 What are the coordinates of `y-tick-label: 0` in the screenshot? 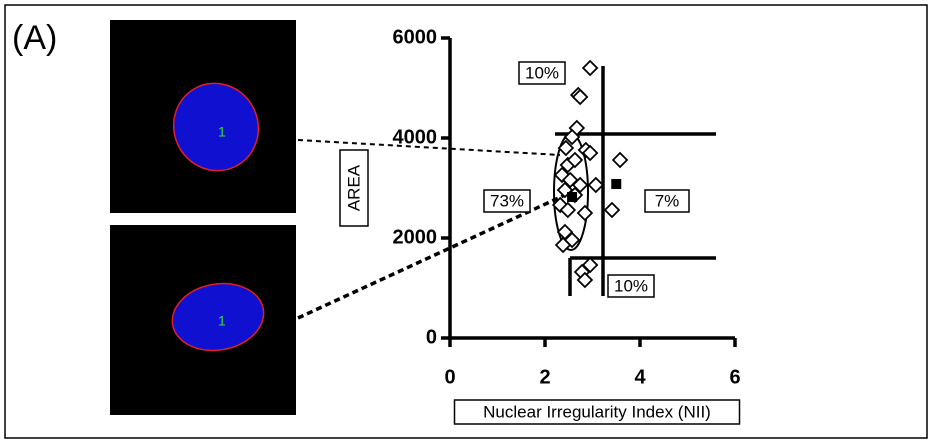 It's located at (431, 337).